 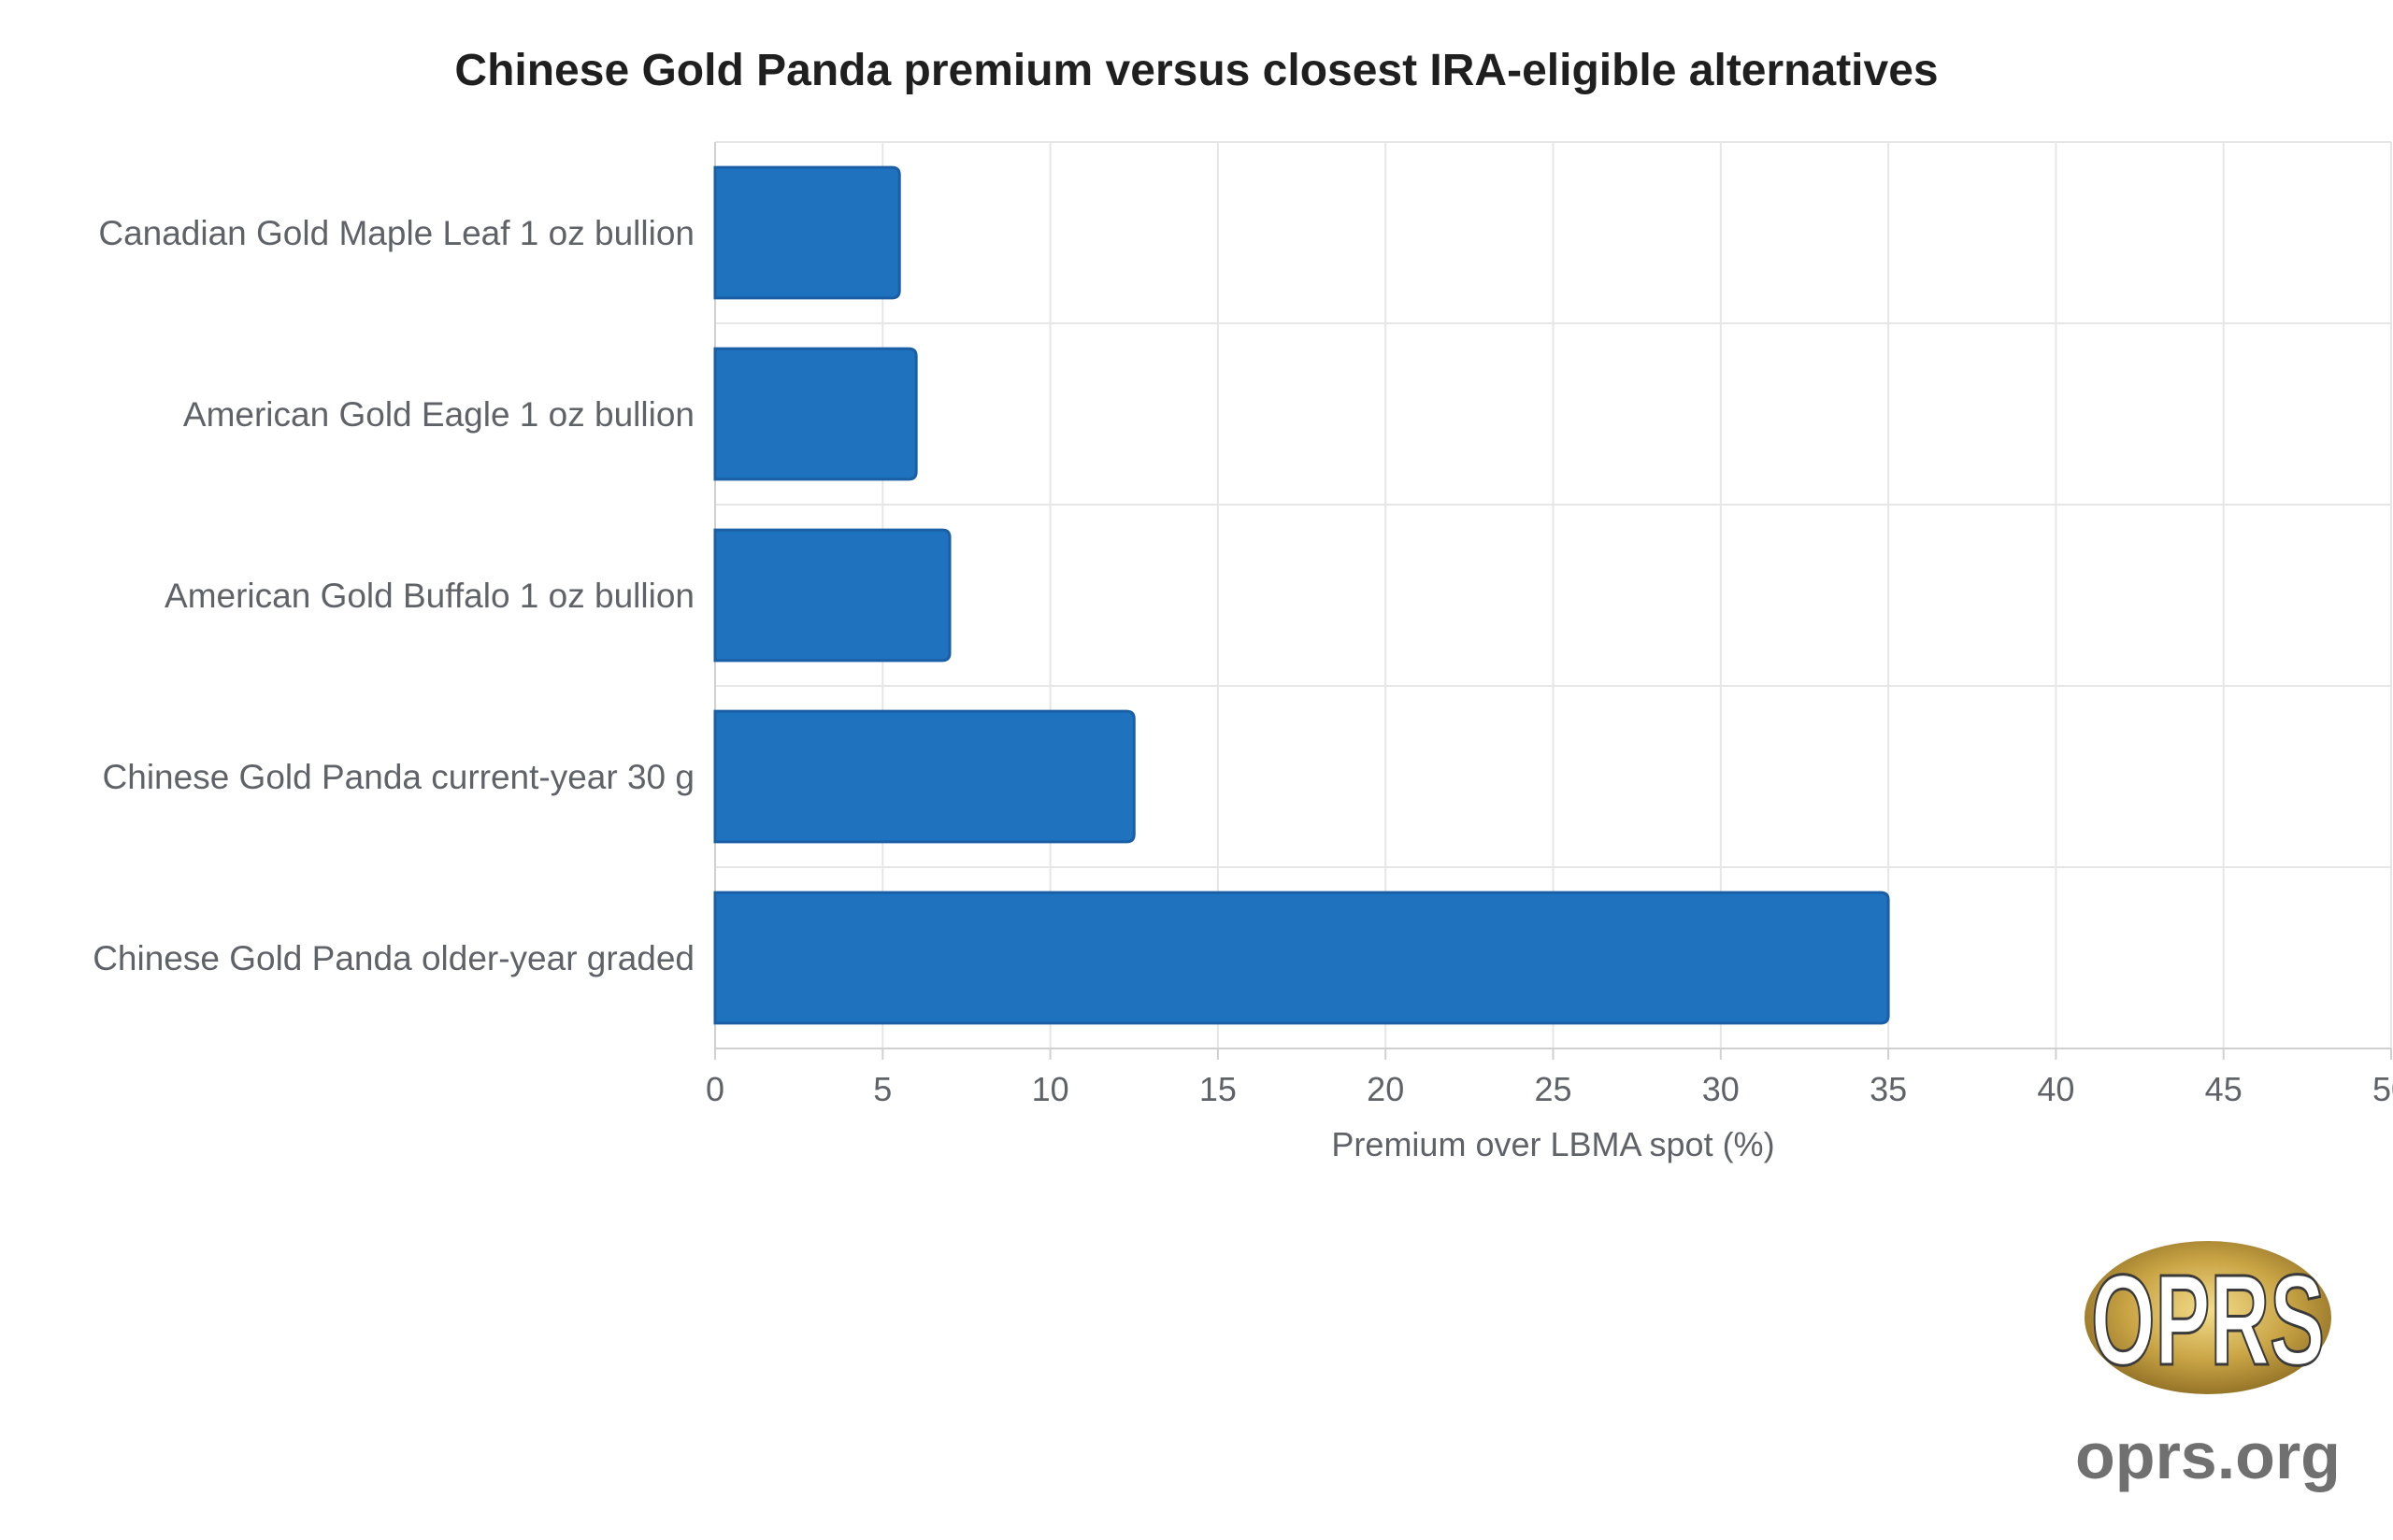 I want to click on oprs-logo: OPRS oprs.org, so click(x=2208, y=1366).